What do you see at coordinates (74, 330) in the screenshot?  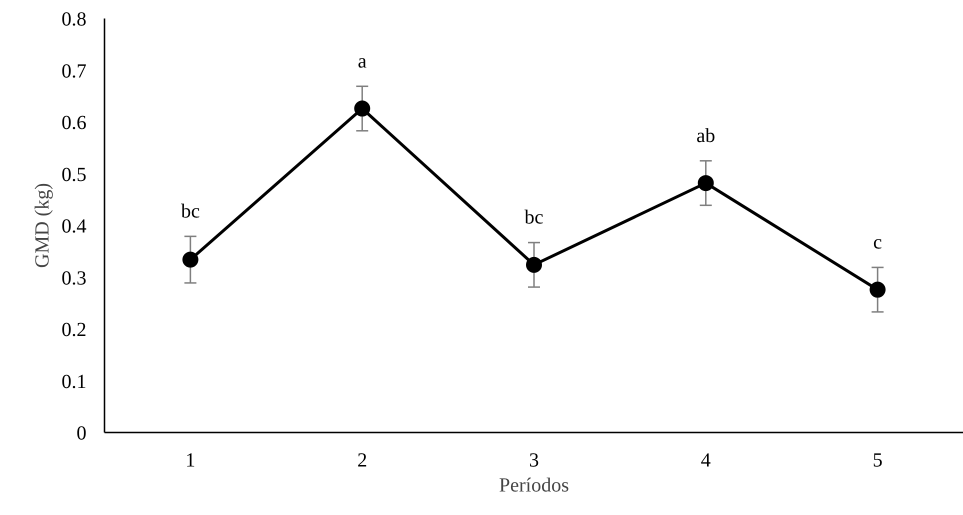 I see `y-tick-label: 0.2` at bounding box center [74, 330].